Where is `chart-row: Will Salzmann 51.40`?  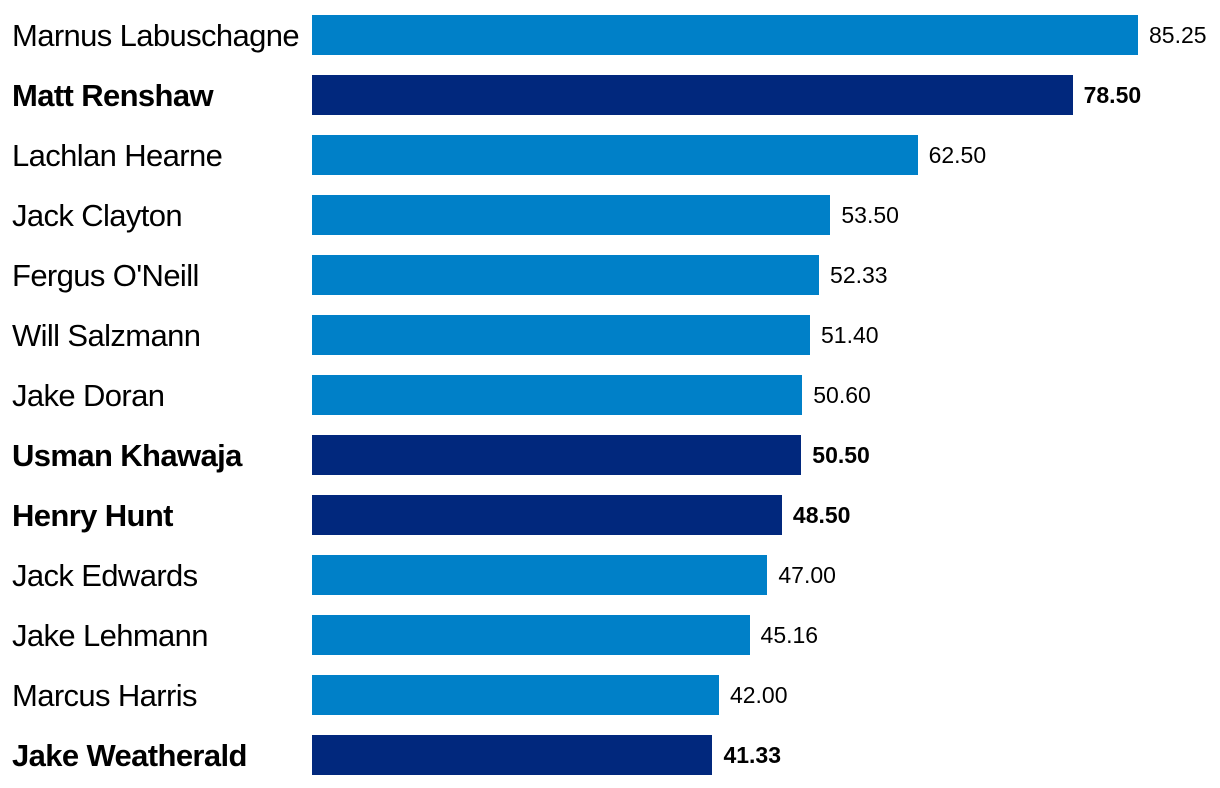
chart-row: Will Salzmann 51.40 is located at coordinates (610, 335).